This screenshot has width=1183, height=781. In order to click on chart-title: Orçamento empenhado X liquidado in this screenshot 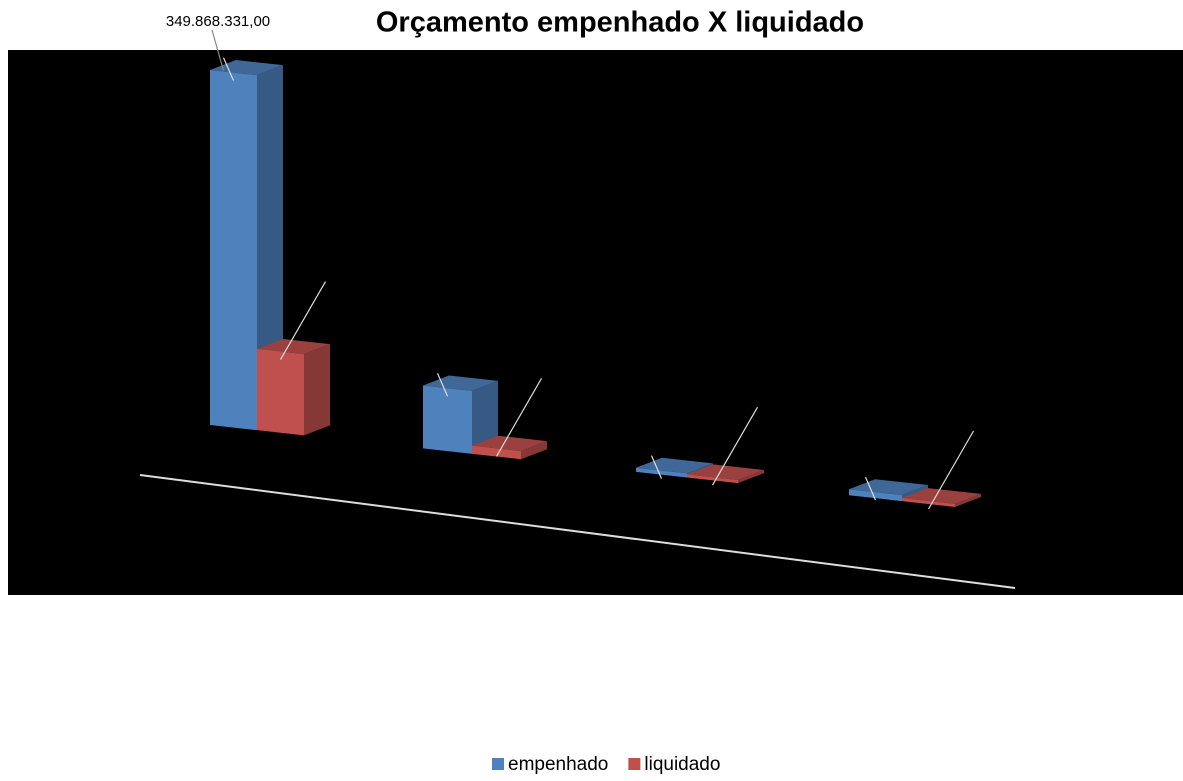, I will do `click(620, 23)`.